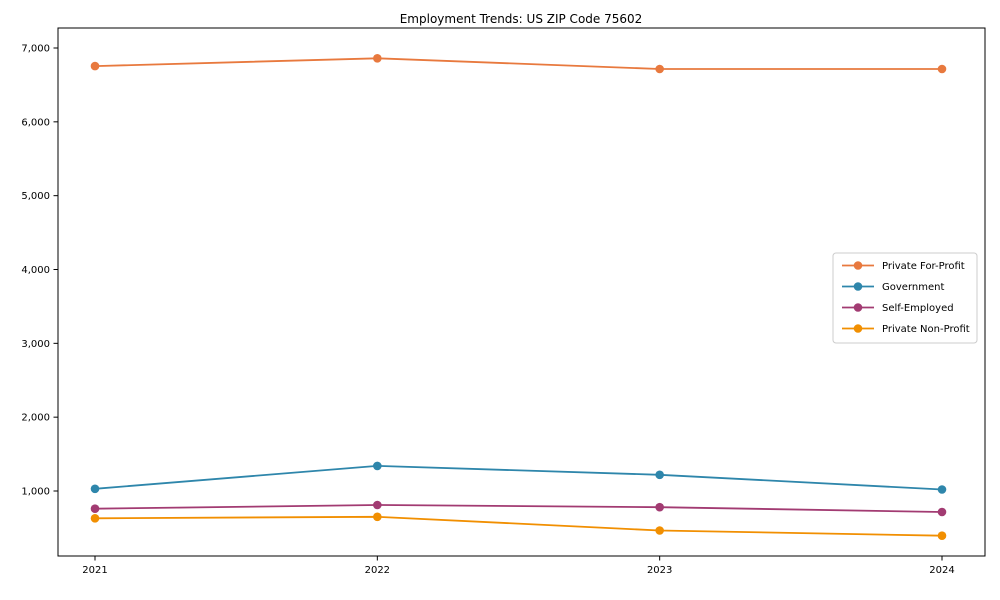 The height and width of the screenshot is (600, 1000). I want to click on series-line-government, so click(518, 477).